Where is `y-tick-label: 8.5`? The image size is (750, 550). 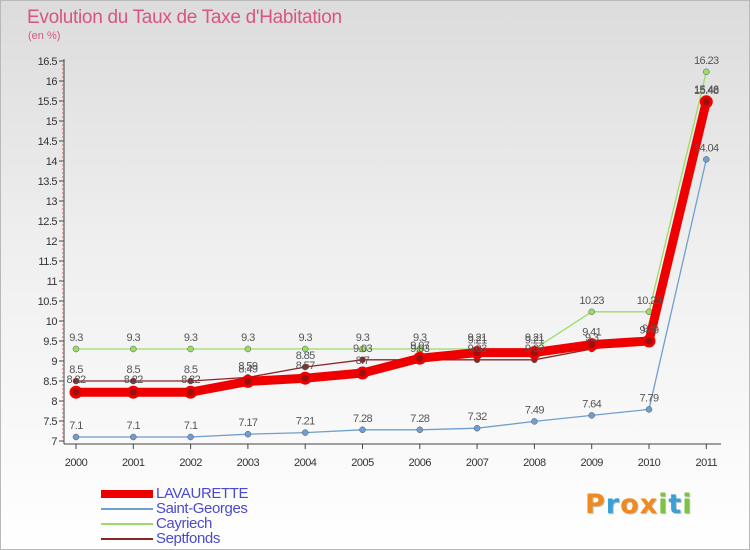
y-tick-label: 8.5 is located at coordinates (50, 382).